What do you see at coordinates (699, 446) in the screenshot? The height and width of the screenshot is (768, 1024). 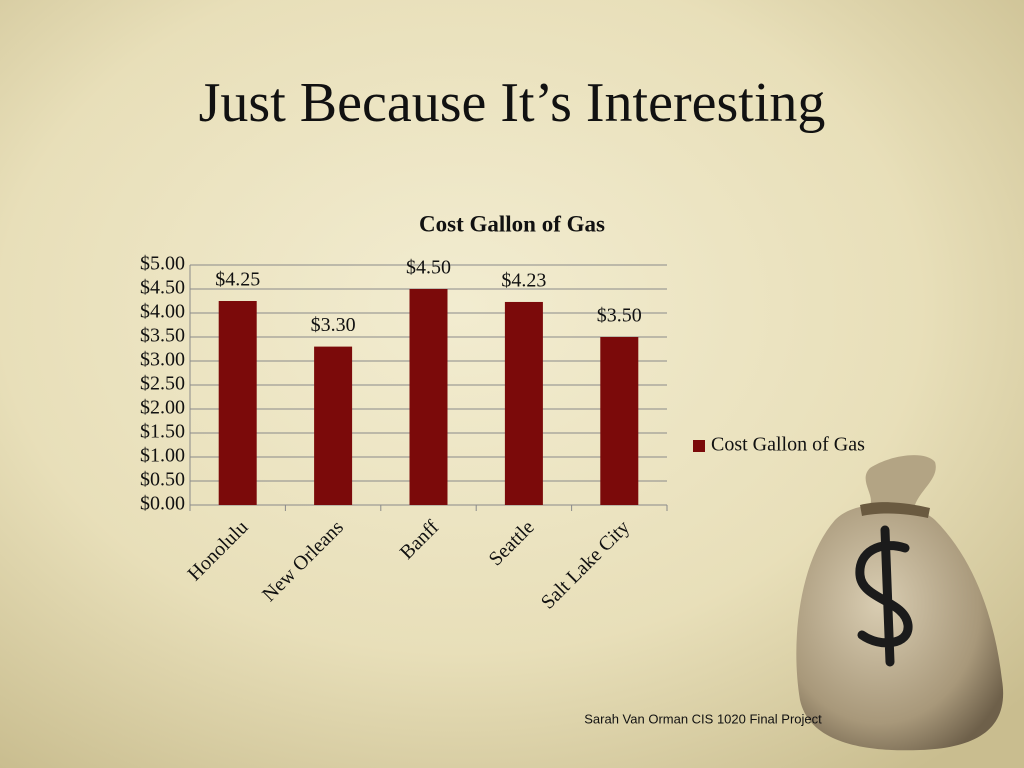 I see `legend-swatch` at bounding box center [699, 446].